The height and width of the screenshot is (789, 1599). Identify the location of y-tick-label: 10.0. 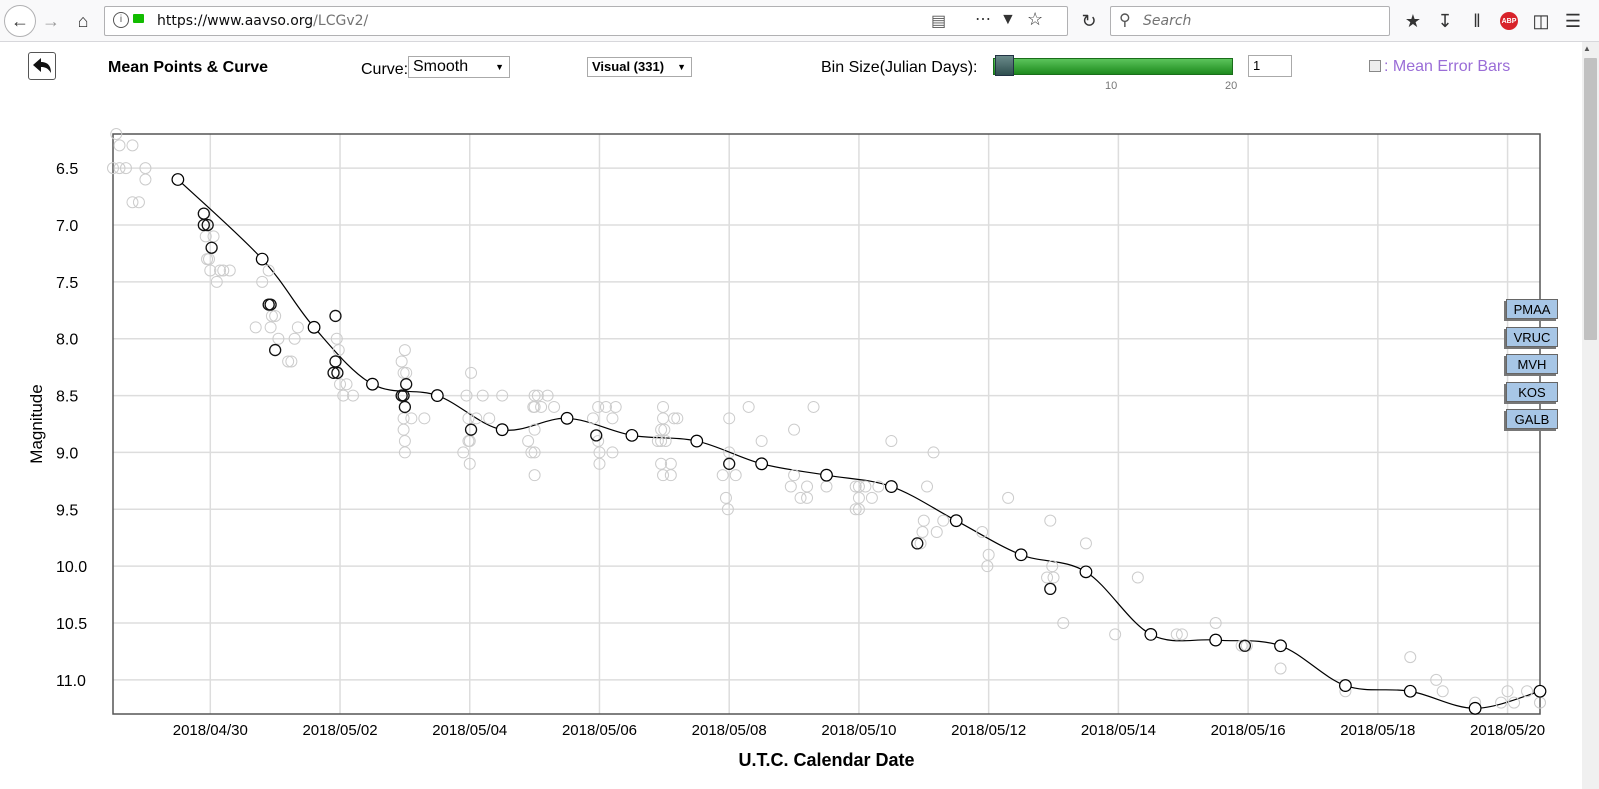
(71, 567).